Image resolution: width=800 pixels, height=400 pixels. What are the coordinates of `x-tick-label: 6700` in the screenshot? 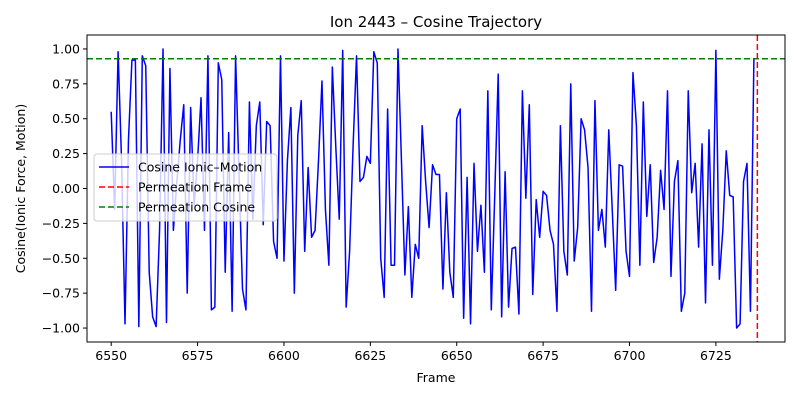 It's located at (630, 355).